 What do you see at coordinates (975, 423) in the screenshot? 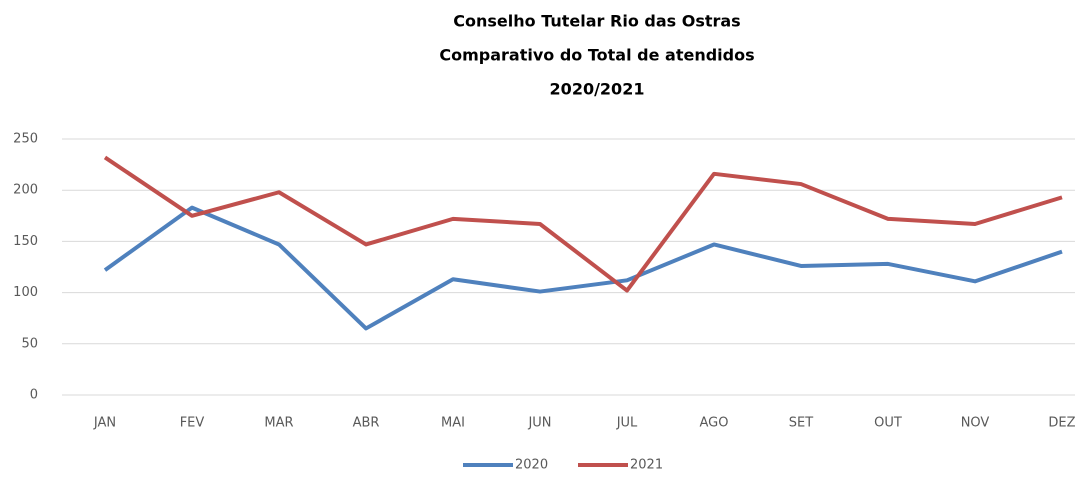
I see `x-tick-label: NOV` at bounding box center [975, 423].